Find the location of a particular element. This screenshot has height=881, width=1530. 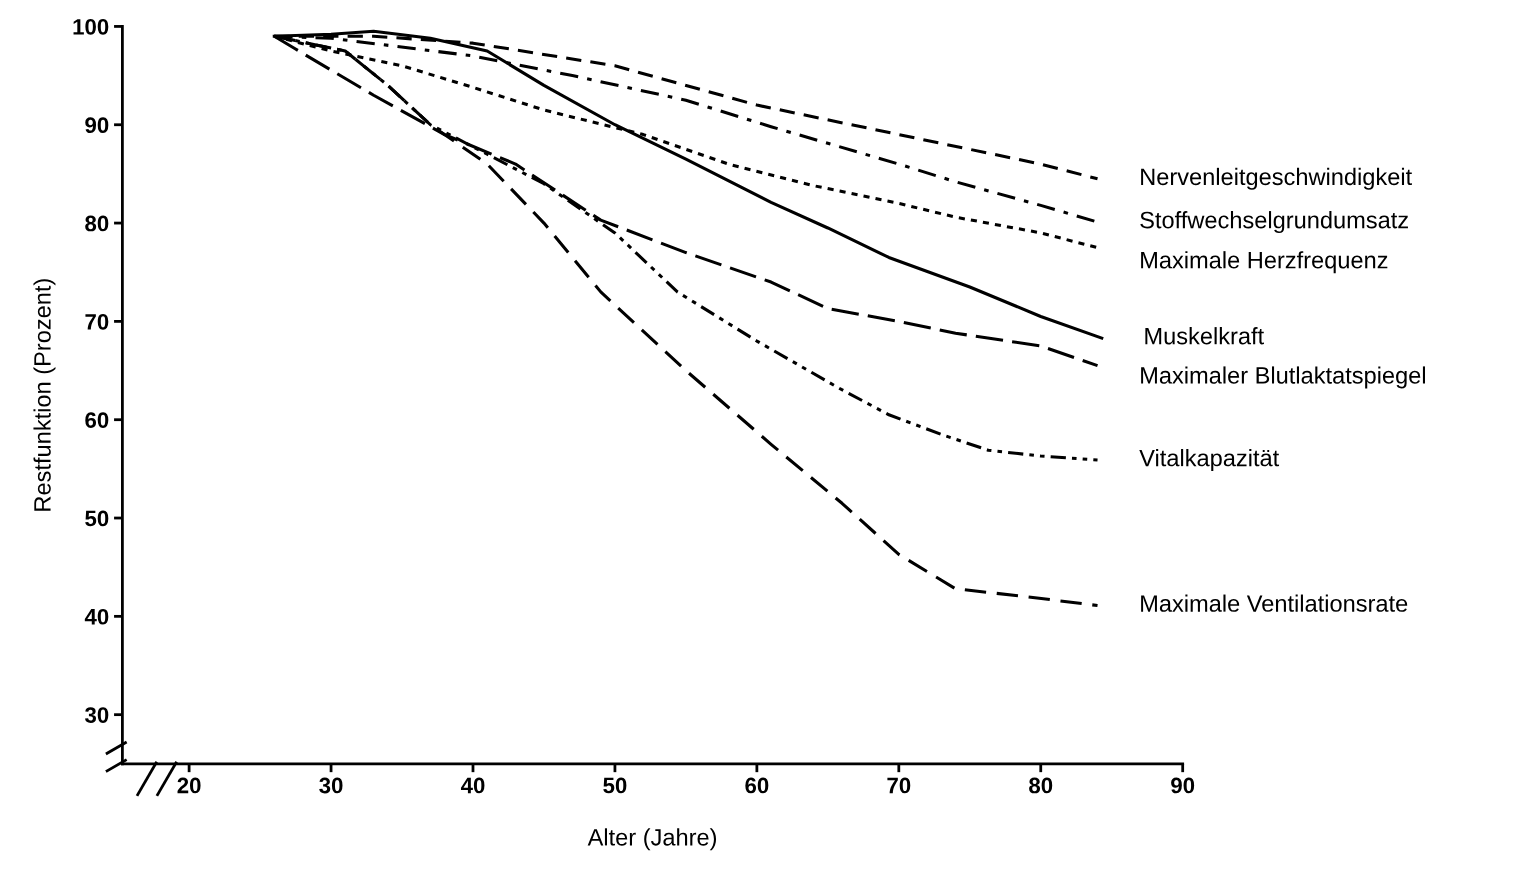

series-label: Nervenleitgeschwindigkeit is located at coordinates (1276, 178).